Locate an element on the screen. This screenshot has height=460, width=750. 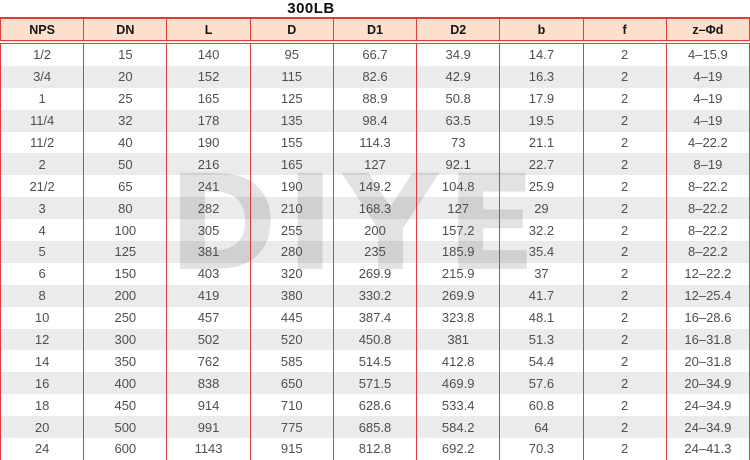
table-cell: 1 is located at coordinates (42, 98).